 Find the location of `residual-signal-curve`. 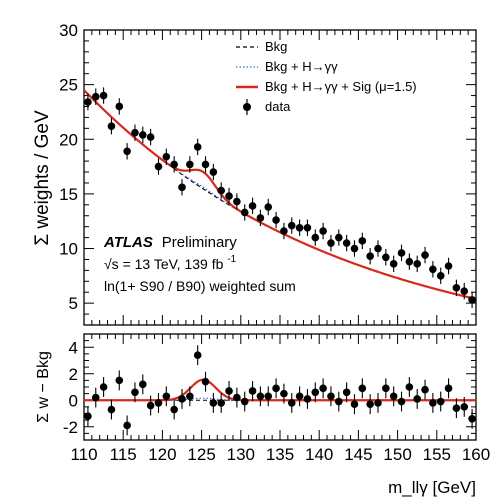

residual-signal-curve is located at coordinates (280, 390).